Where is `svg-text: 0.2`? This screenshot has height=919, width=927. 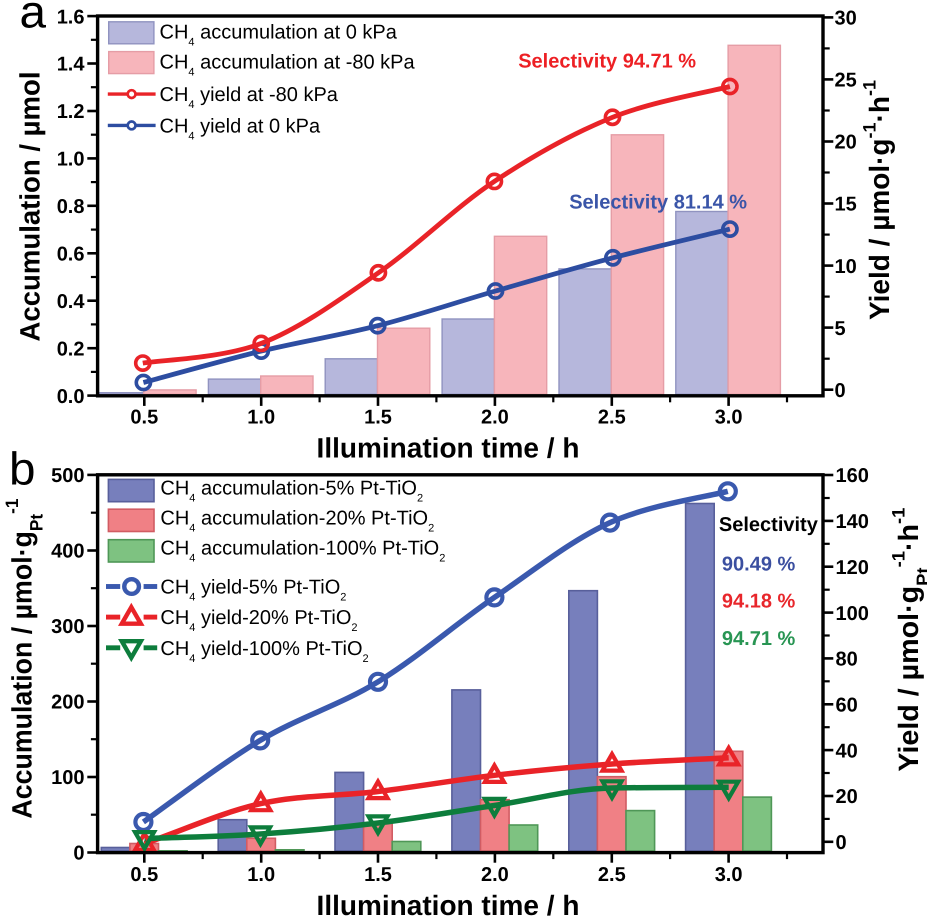
svg-text: 0.2 is located at coordinates (71, 349).